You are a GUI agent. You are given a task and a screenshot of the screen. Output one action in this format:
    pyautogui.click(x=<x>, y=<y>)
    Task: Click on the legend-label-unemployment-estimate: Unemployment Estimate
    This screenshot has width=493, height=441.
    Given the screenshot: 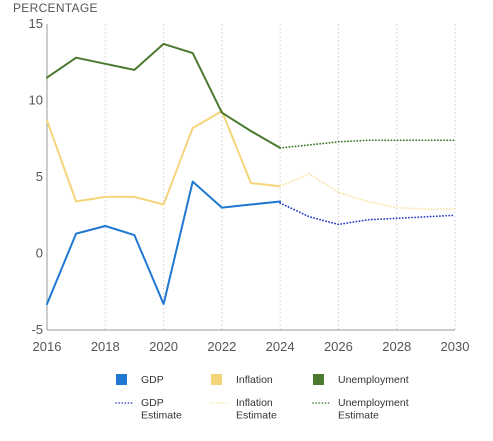 What is the action you would take?
    pyautogui.click(x=373, y=409)
    